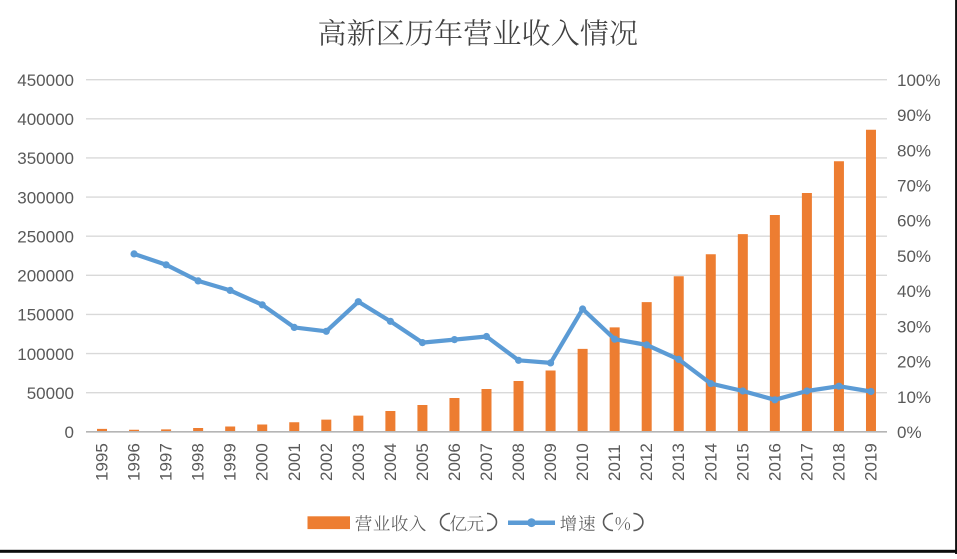 The height and width of the screenshot is (559, 957). What do you see at coordinates (230, 462) in the screenshot?
I see `svg-text: 1999` at bounding box center [230, 462].